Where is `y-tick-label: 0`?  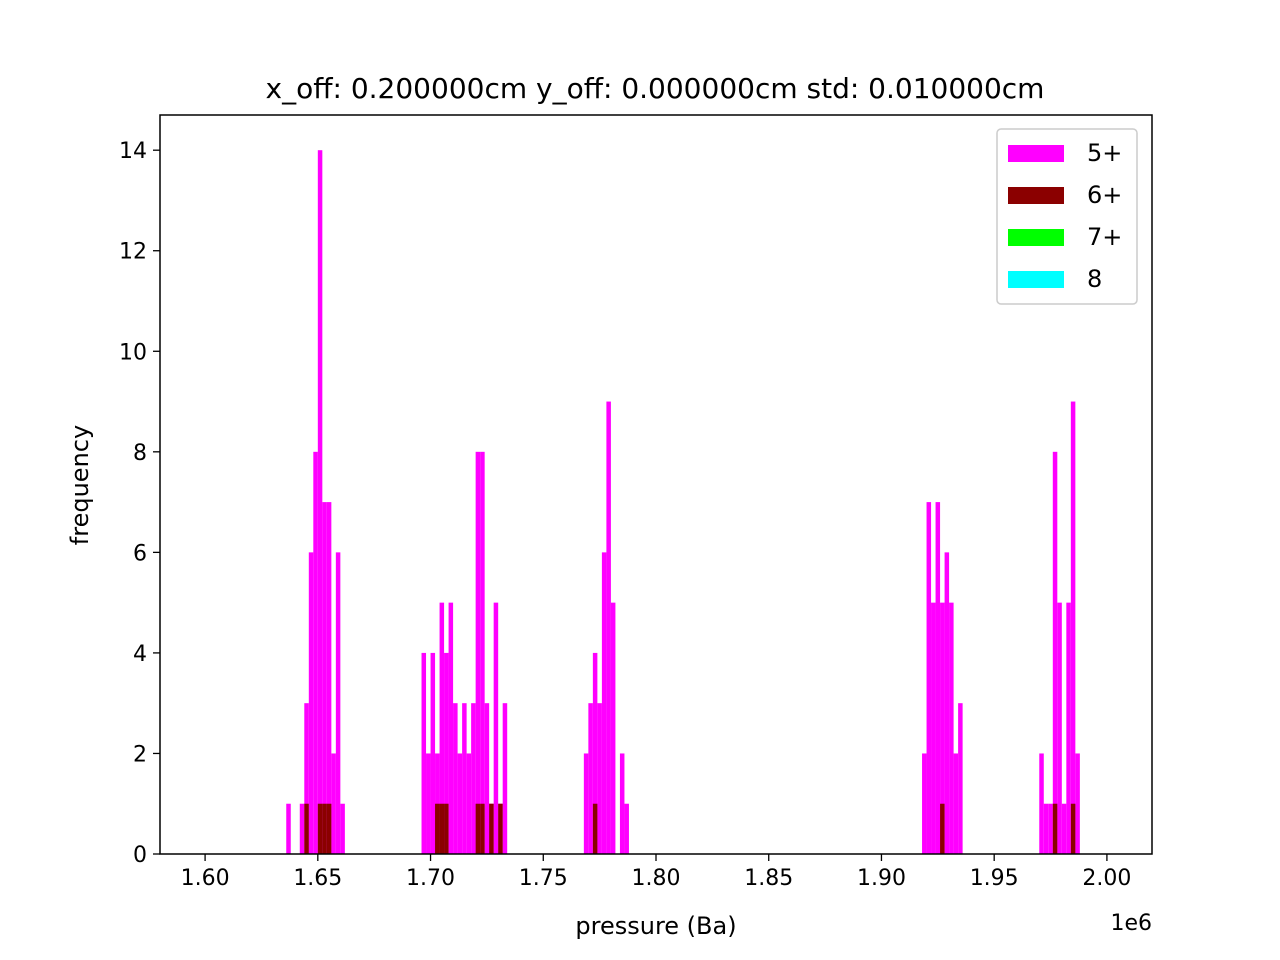 y-tick-label: 0 is located at coordinates (140, 855).